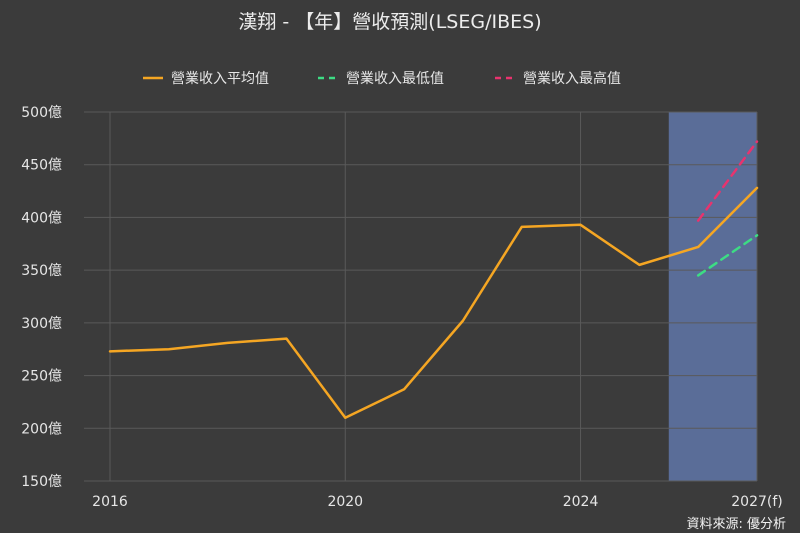 This screenshot has height=533, width=800. I want to click on y-tick-label: 200億, so click(41, 429).